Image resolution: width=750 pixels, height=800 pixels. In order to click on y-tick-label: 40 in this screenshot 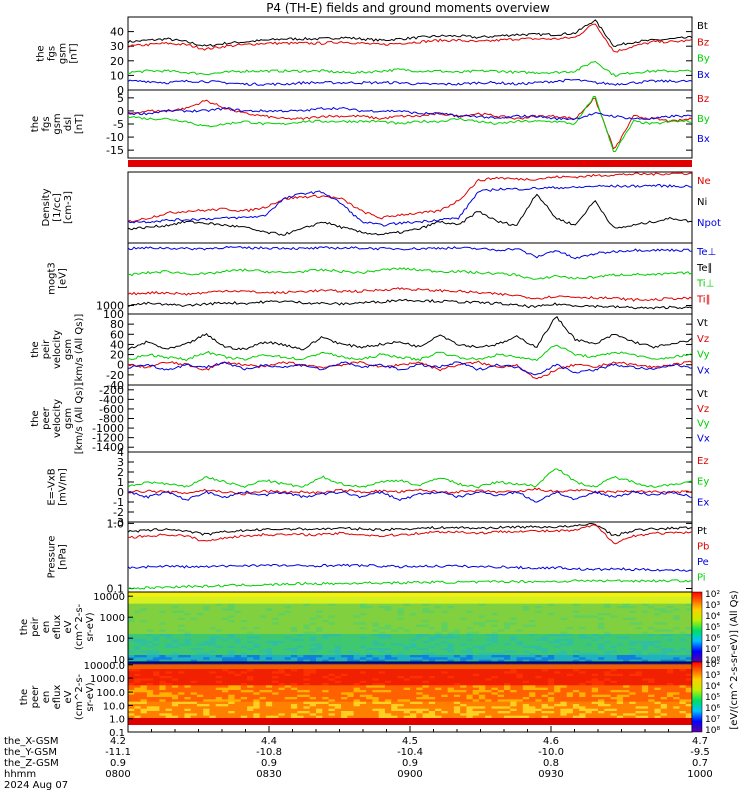, I will do `click(117, 344)`.